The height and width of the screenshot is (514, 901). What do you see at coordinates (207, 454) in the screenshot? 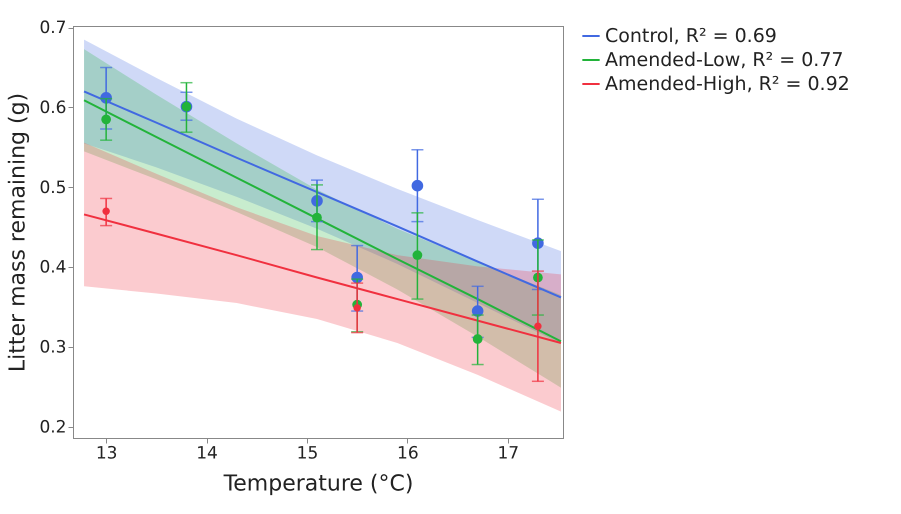
I see `x-tick-label: 14` at bounding box center [207, 454].